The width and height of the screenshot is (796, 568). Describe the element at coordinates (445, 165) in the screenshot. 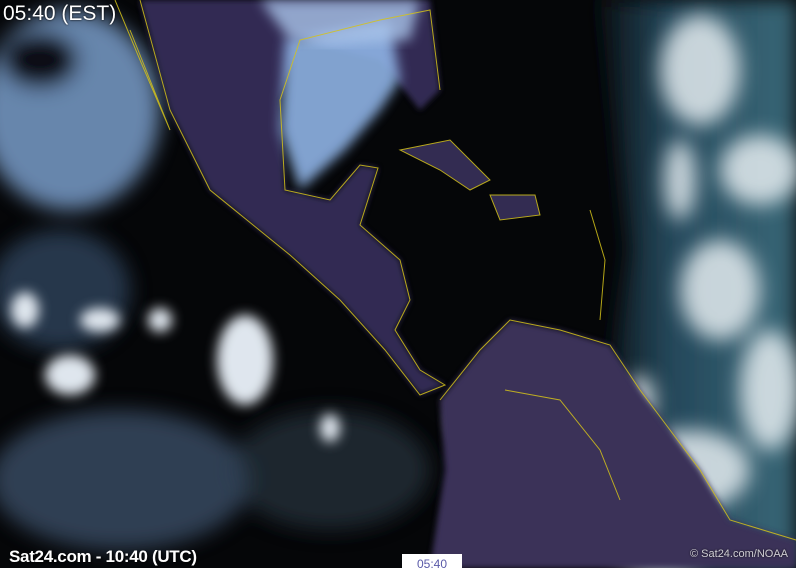

I see `cuba` at that location.